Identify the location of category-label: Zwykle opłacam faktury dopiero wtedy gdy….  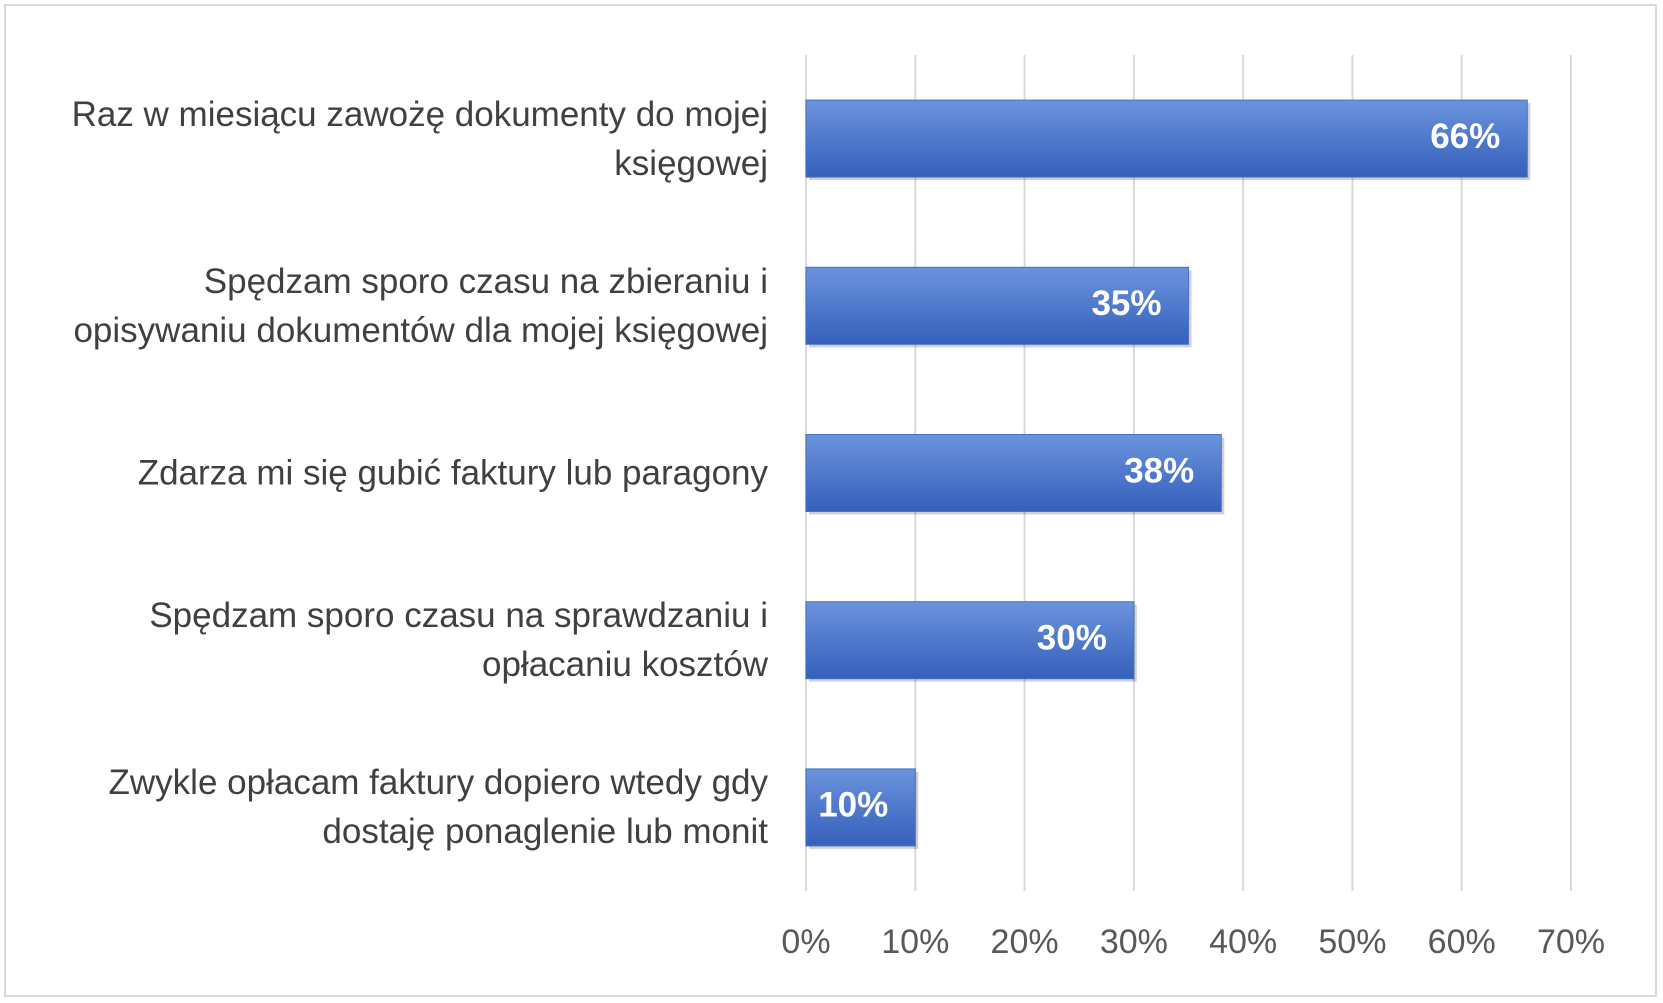
(438, 807).